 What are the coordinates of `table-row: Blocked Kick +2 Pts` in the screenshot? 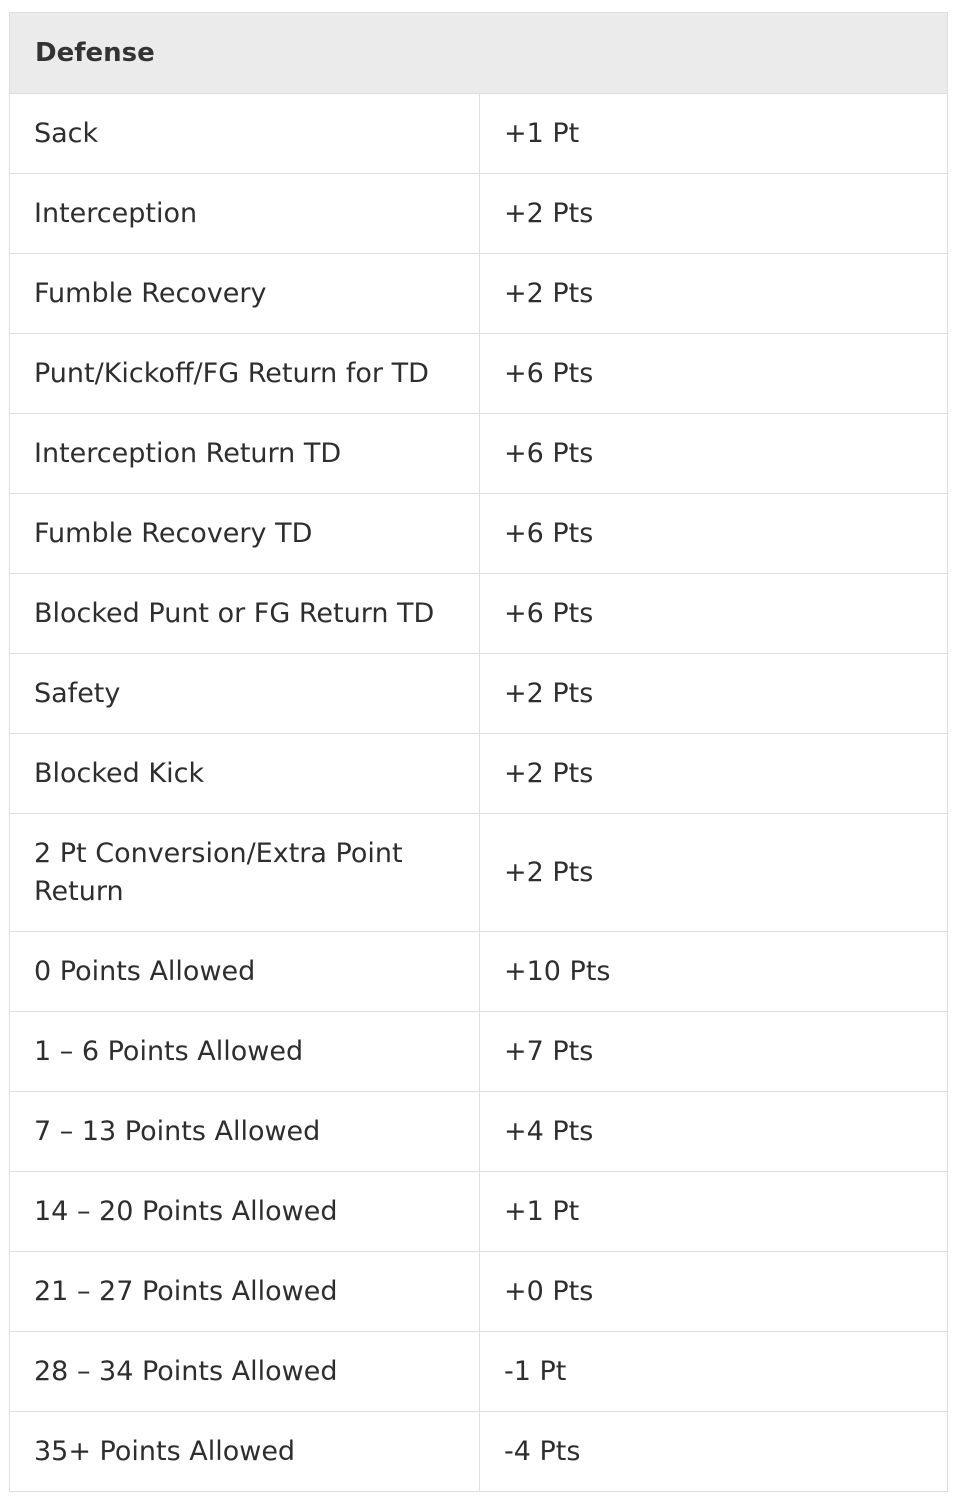 It's located at (478, 773).